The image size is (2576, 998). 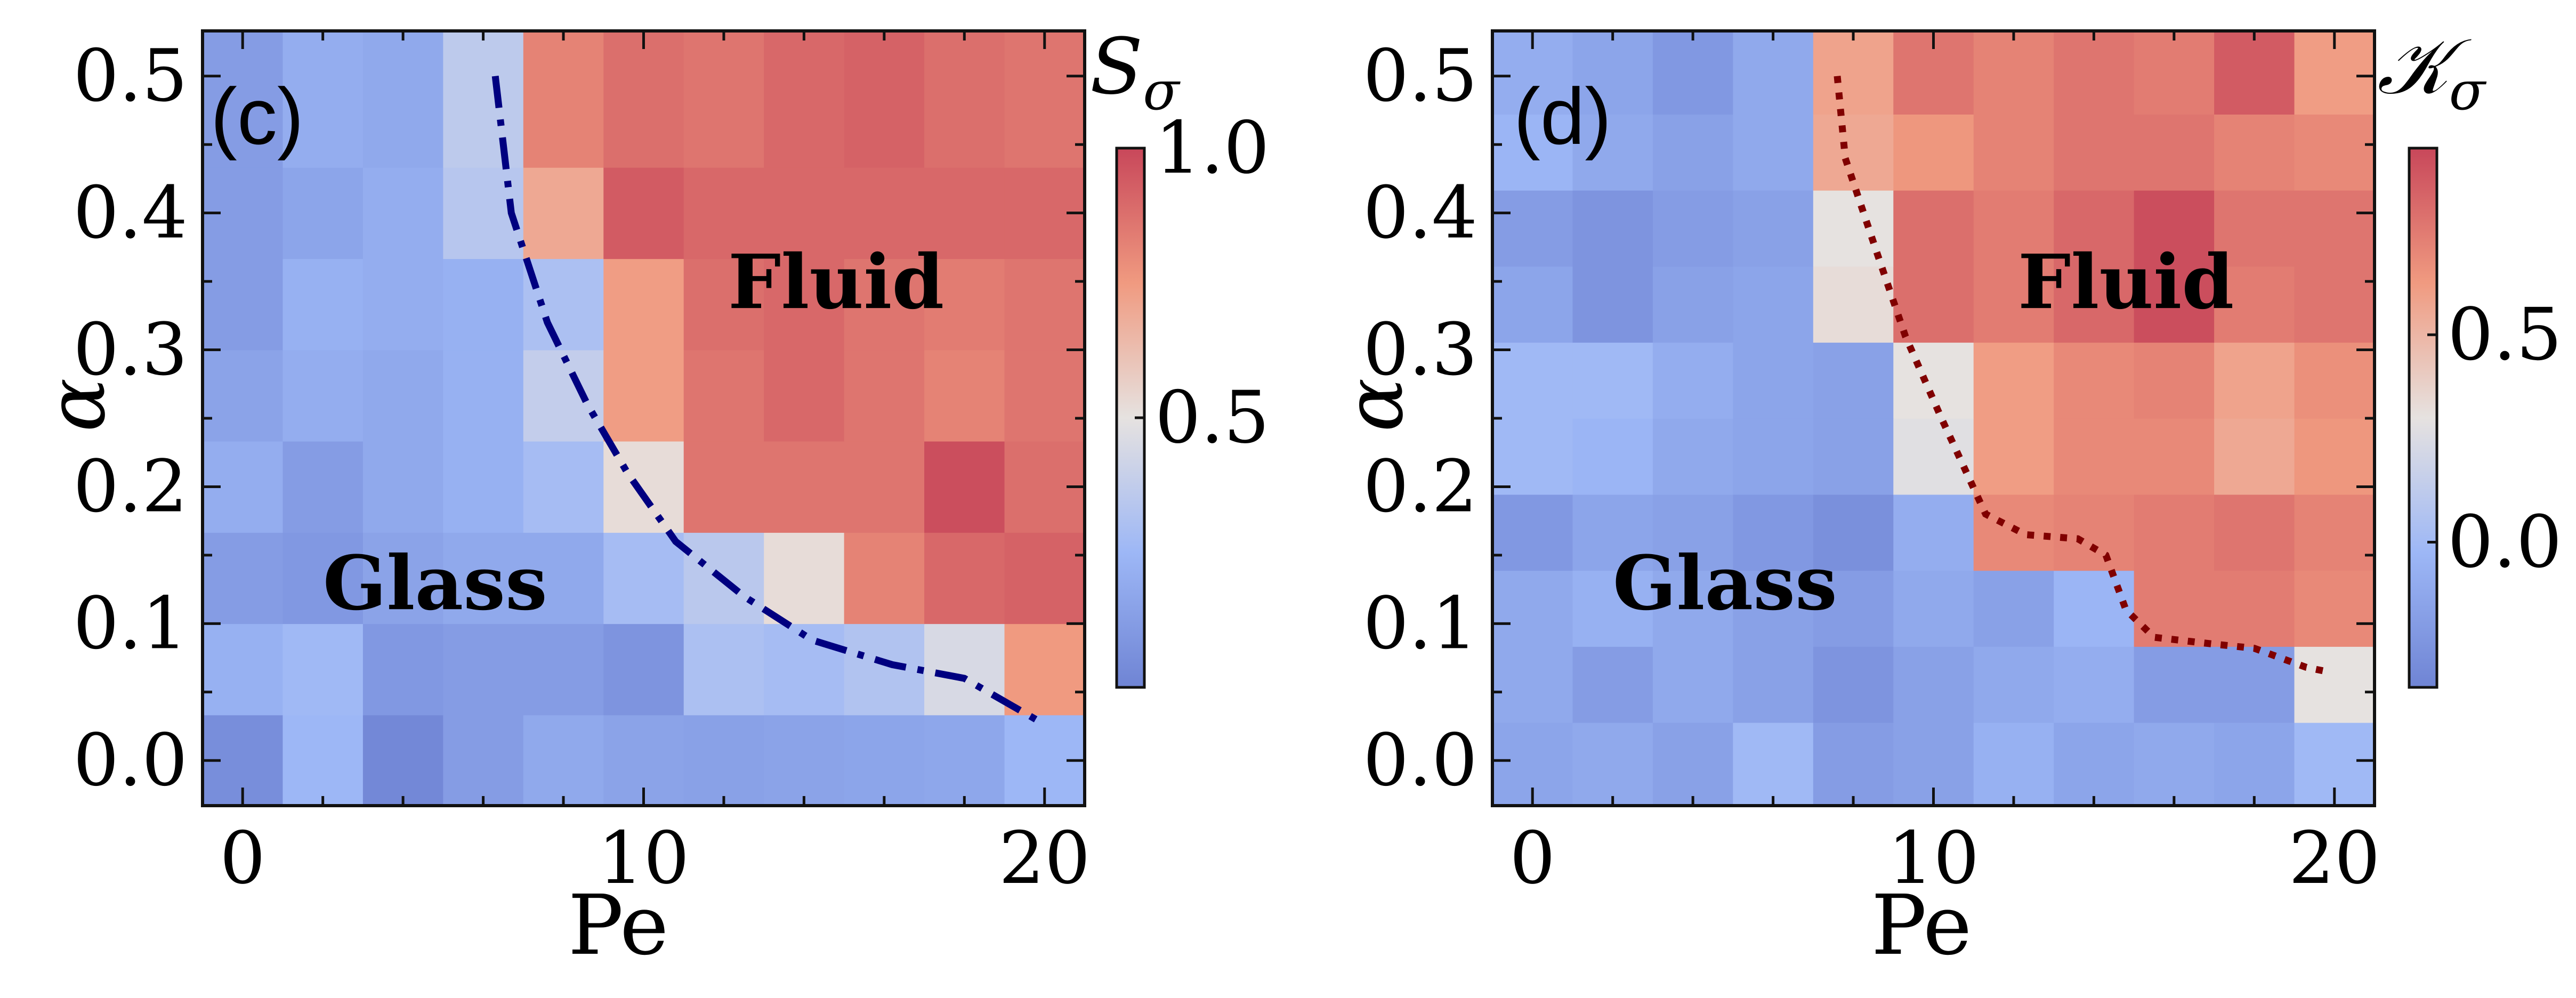 I want to click on panel-d-boundary-line, so click(x=2081, y=375).